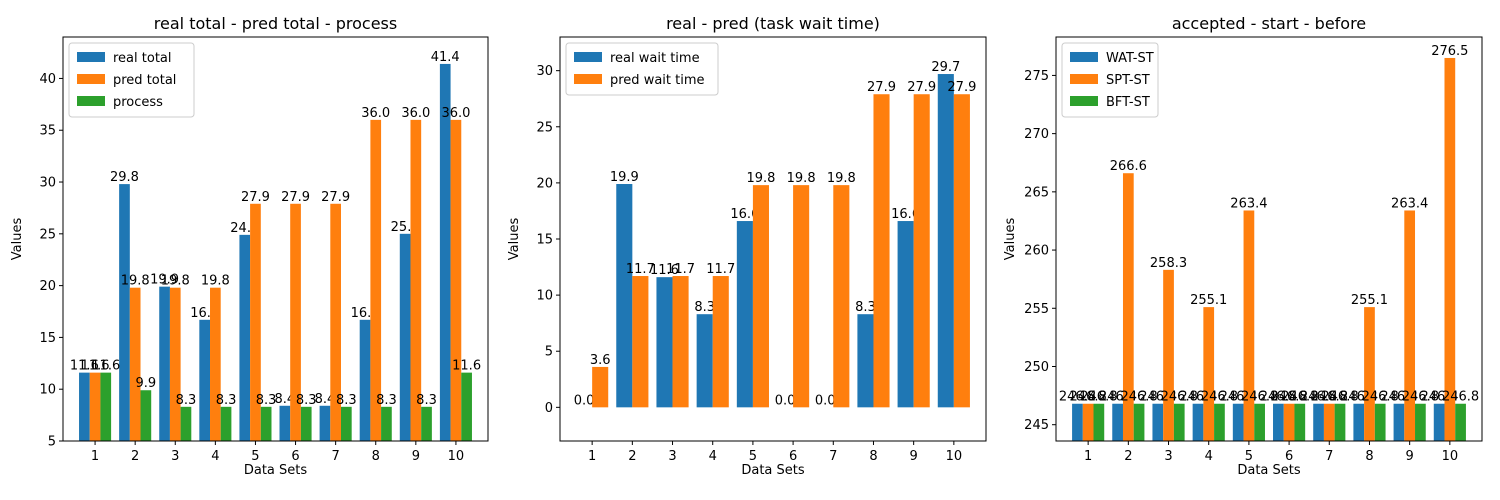  I want to click on x-tick-label: 1, so click(95, 456).